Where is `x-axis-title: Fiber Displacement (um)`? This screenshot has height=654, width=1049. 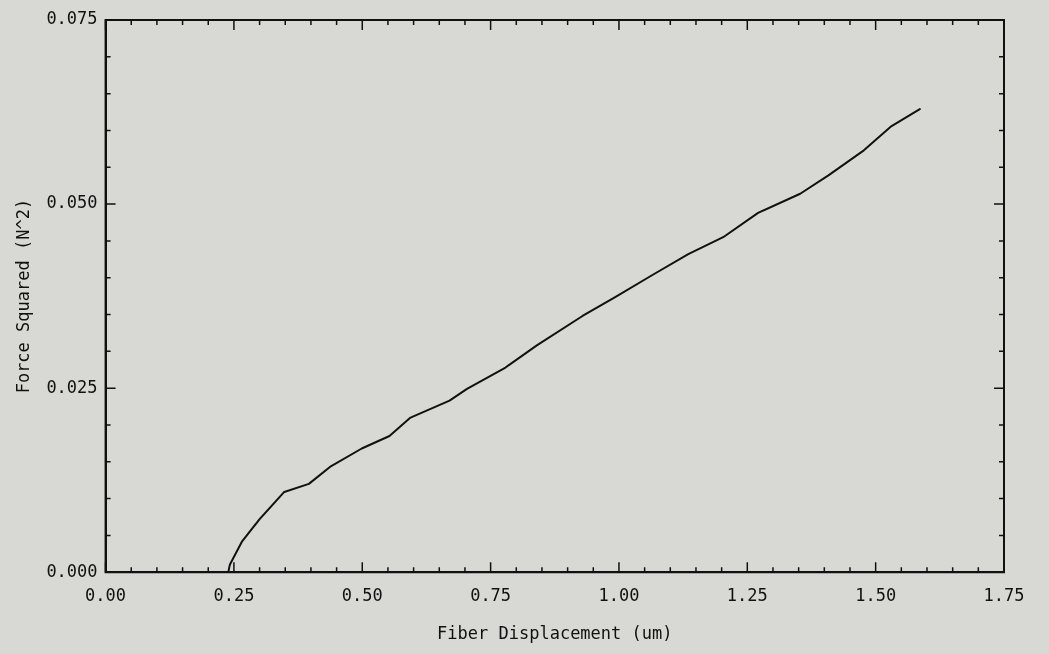 x-axis-title: Fiber Displacement (um) is located at coordinates (555, 633).